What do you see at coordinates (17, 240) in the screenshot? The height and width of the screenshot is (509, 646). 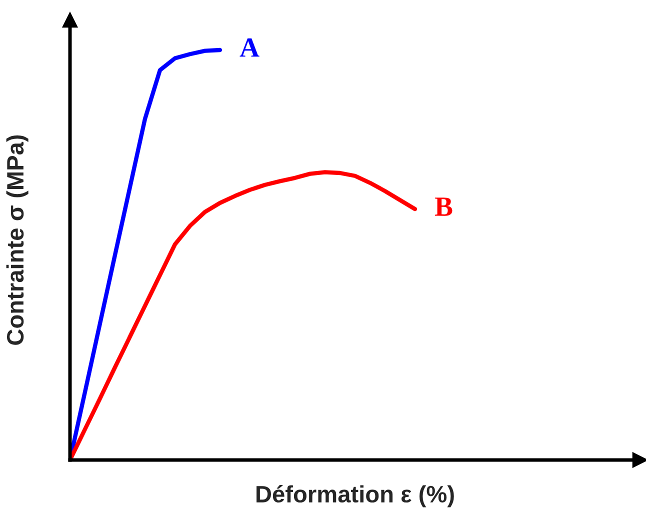 I see `y-axis-title: Contrainte σ (MPa)` at bounding box center [17, 240].